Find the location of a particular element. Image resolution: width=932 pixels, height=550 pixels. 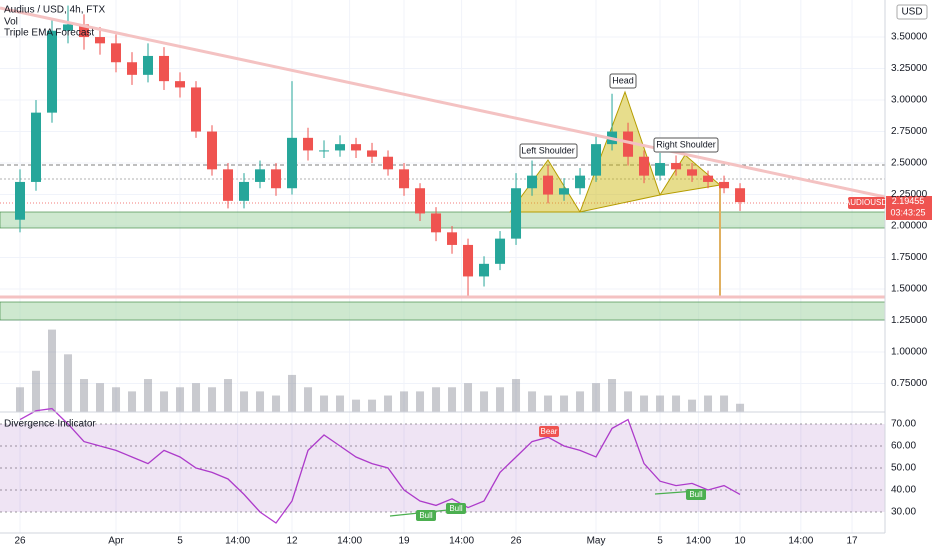

x-tick-label: 10 is located at coordinates (740, 541).